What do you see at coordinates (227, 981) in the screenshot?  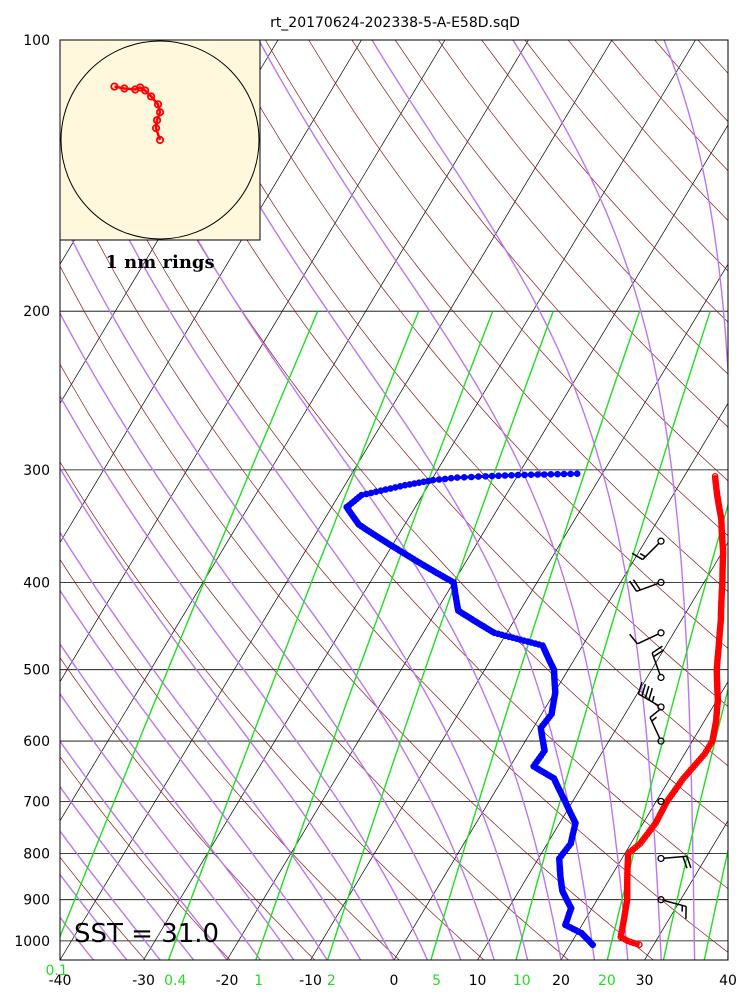 I see `temperature-tick-label: -20` at bounding box center [227, 981].